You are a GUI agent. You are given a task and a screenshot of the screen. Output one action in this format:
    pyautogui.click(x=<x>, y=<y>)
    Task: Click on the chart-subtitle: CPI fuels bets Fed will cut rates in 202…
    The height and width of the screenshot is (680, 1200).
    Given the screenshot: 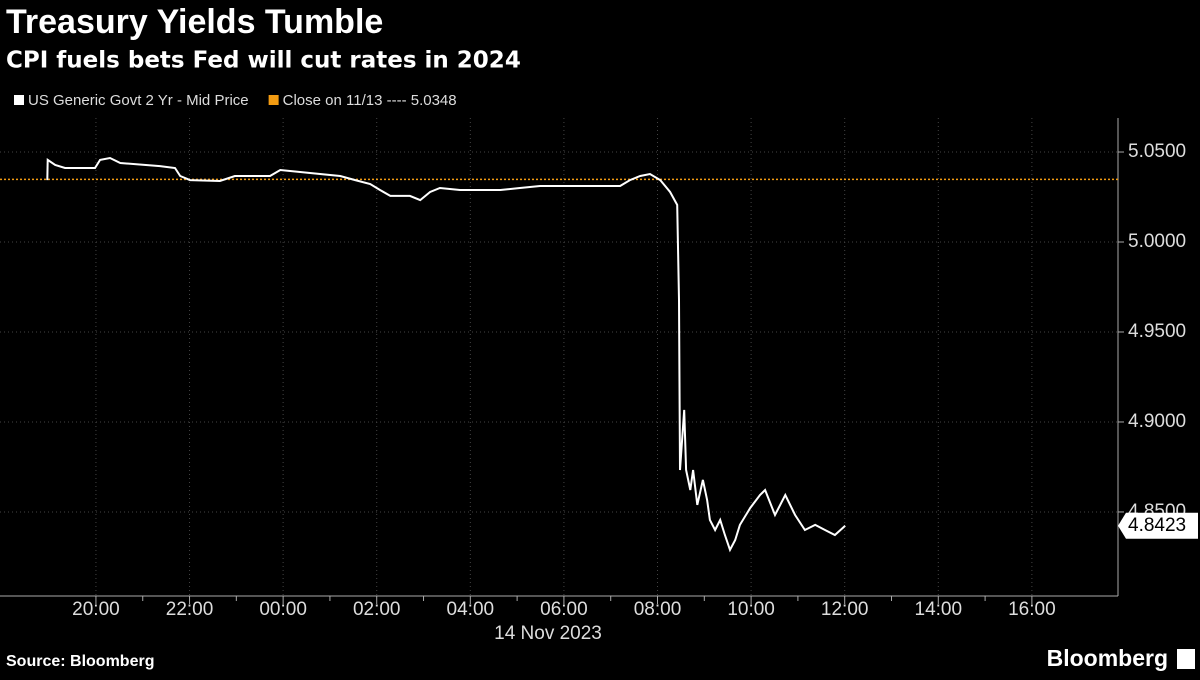 What is the action you would take?
    pyautogui.click(x=263, y=61)
    